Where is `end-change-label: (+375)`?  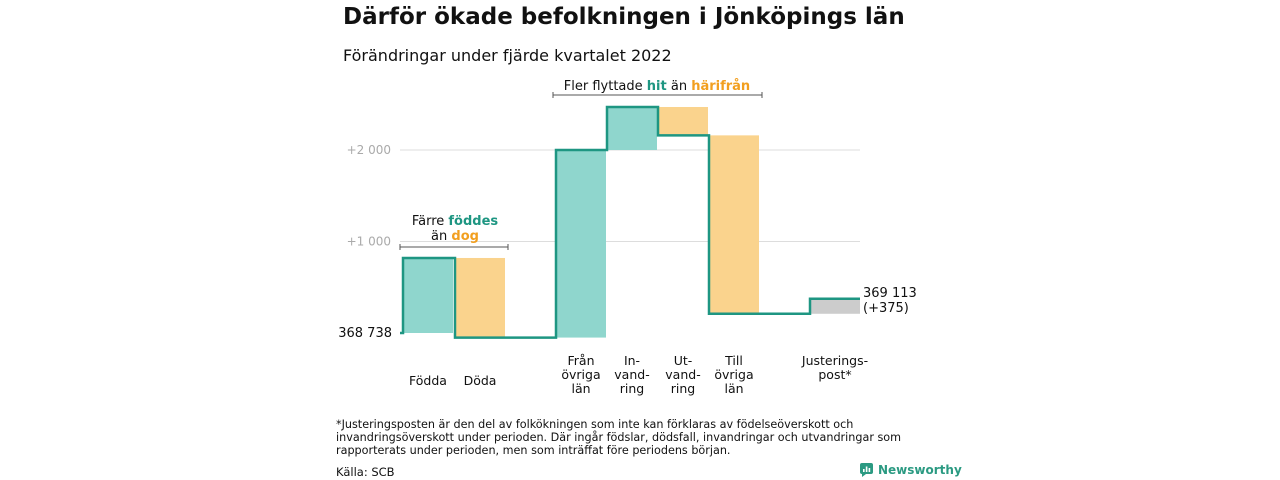 end-change-label: (+375) is located at coordinates (886, 308).